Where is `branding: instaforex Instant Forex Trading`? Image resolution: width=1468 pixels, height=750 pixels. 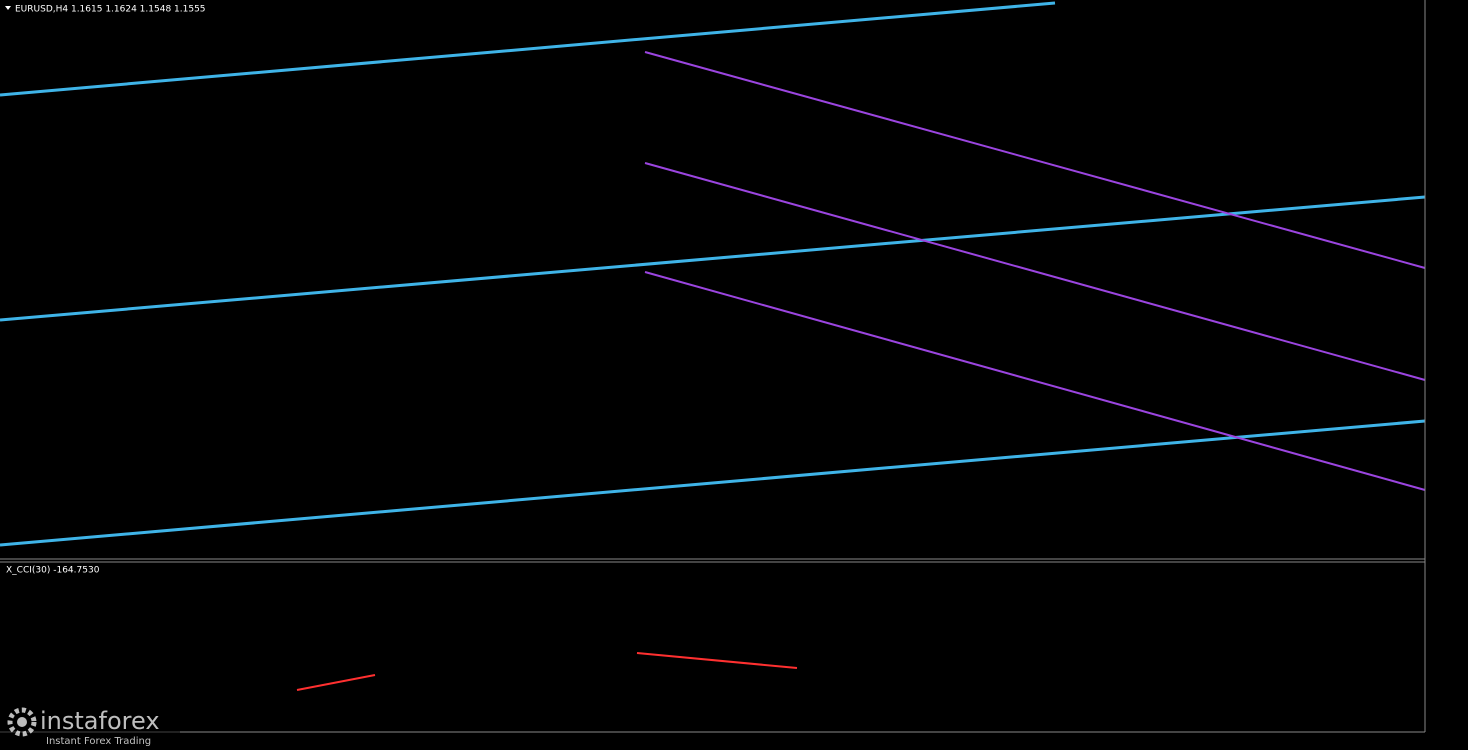
branding: instaforex Instant Forex Trading is located at coordinates (90, 726).